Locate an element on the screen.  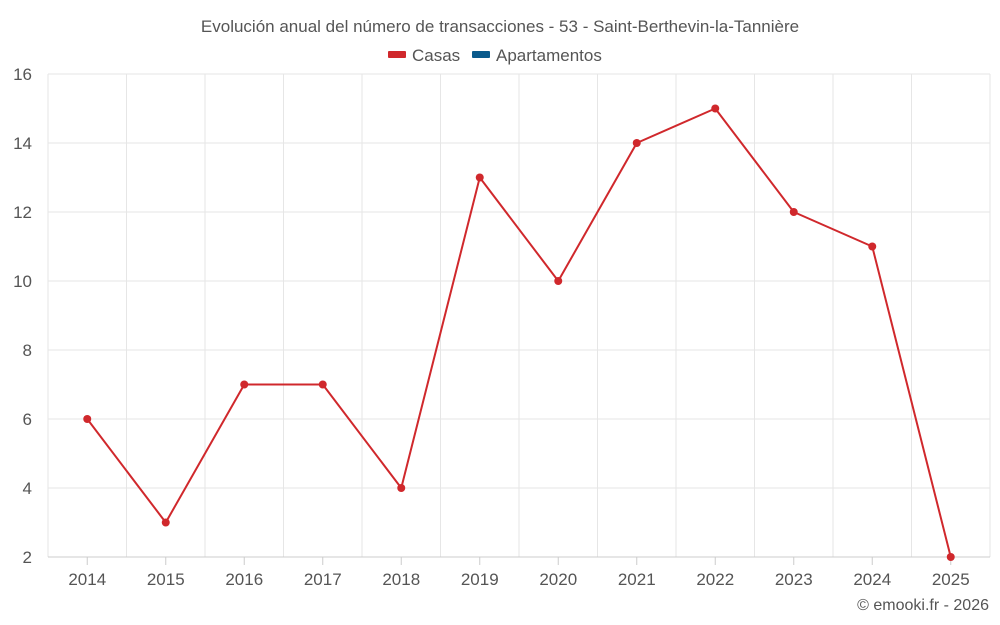
x-tick-label: 2016 is located at coordinates (244, 579).